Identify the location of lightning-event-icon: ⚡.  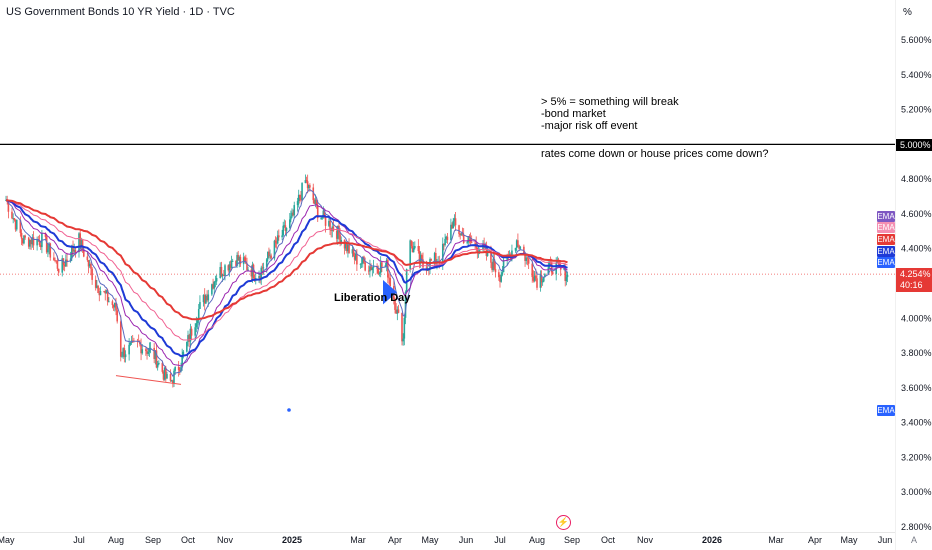
(563, 522).